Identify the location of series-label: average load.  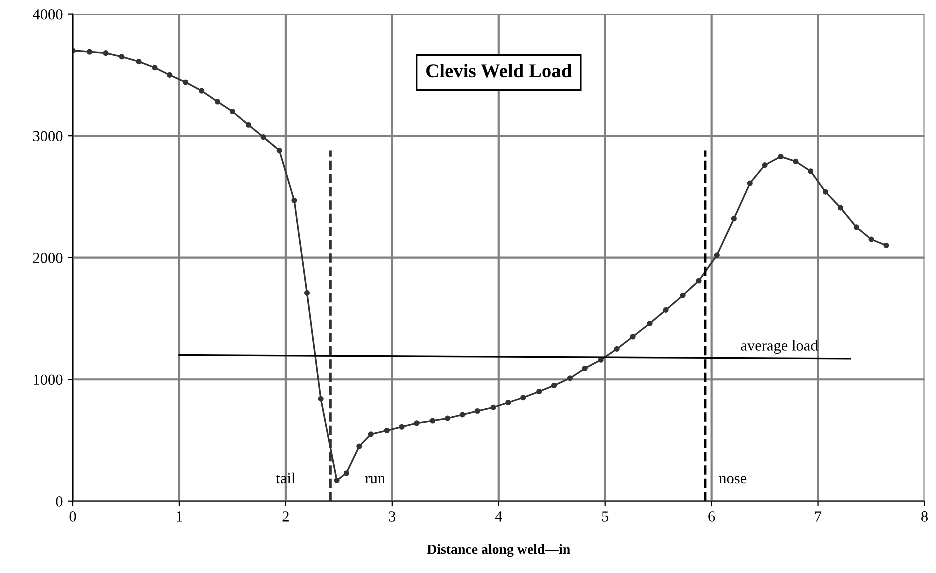
(779, 347).